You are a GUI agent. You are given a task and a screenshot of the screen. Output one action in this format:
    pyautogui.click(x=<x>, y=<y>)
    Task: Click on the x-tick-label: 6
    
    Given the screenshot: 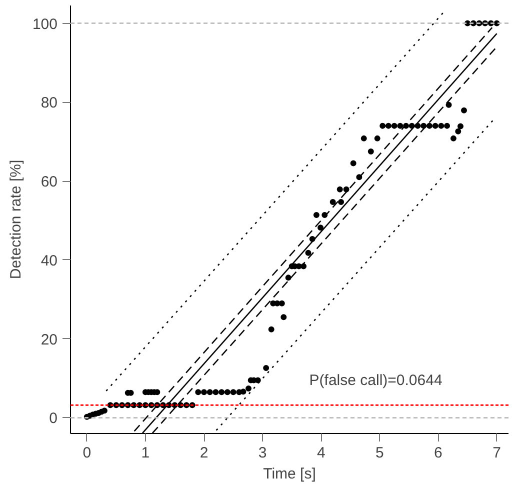 What is the action you would take?
    pyautogui.click(x=438, y=453)
    